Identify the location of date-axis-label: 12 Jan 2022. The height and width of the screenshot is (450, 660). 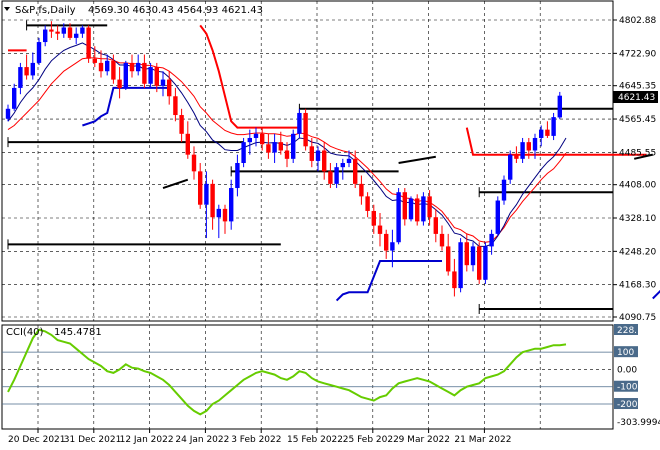
(147, 440).